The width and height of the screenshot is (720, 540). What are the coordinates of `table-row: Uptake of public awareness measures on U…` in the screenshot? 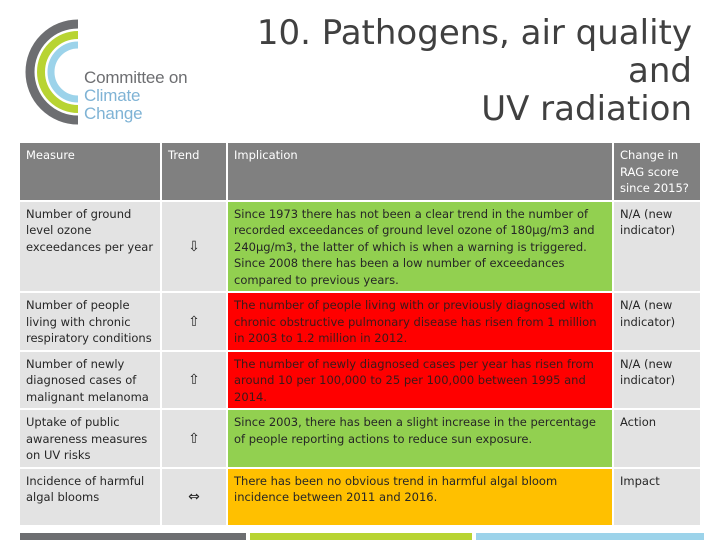 It's located at (360, 438).